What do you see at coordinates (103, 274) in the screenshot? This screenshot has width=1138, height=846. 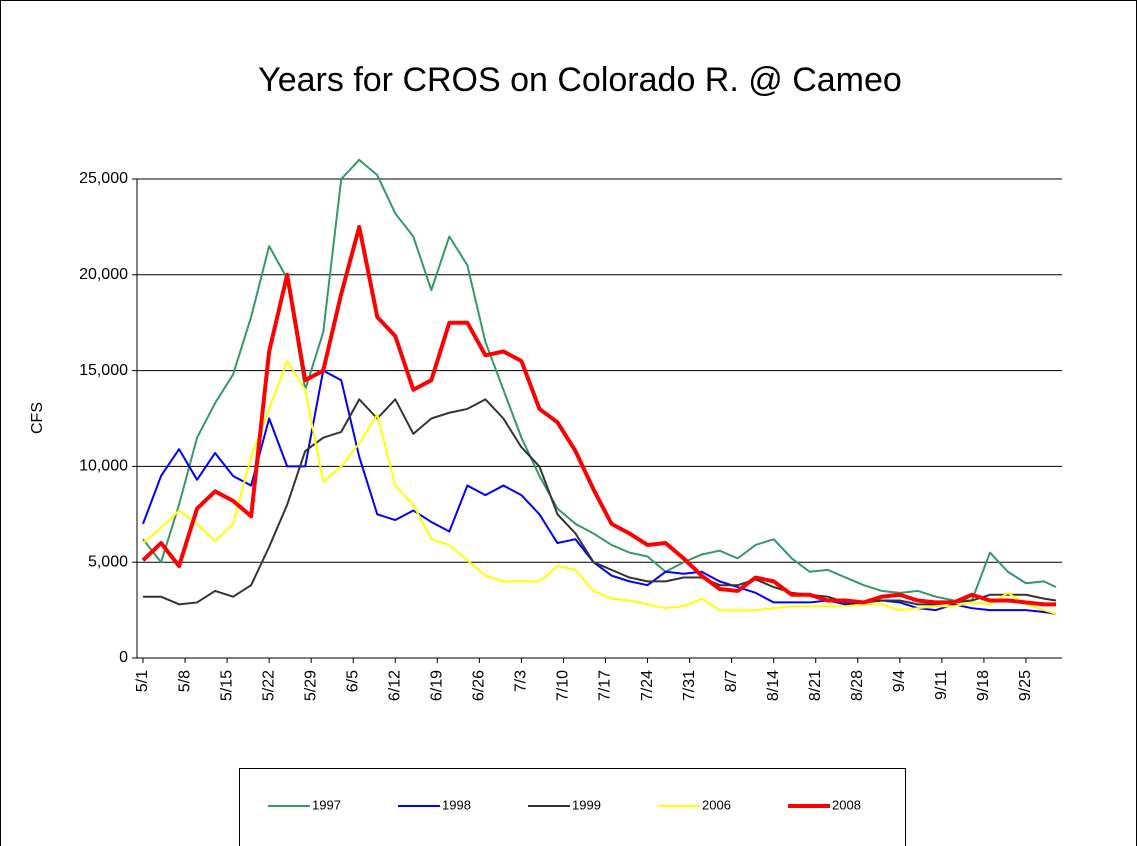 I see `y-tick-label: 20,000` at bounding box center [103, 274].